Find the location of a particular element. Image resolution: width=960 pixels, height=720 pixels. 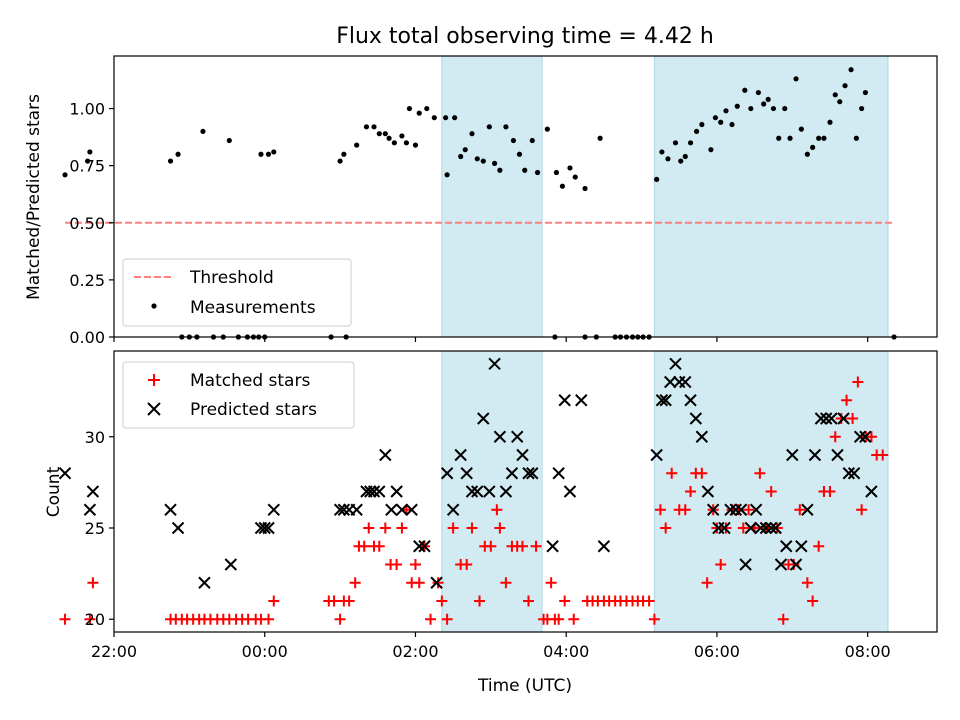

predicted-stars-legend-label: Predicted stars is located at coordinates (253, 410).